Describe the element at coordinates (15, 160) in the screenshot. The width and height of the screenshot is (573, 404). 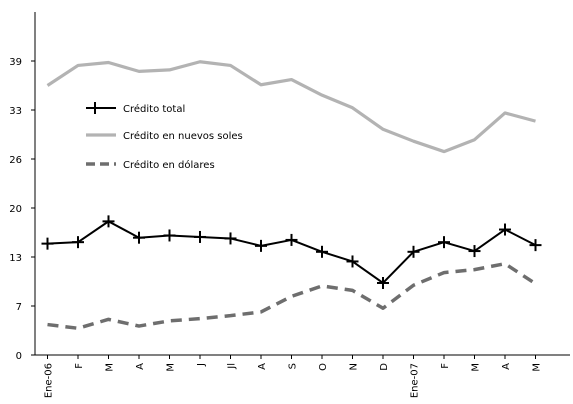
I see `y-tick-label: 26` at that location.